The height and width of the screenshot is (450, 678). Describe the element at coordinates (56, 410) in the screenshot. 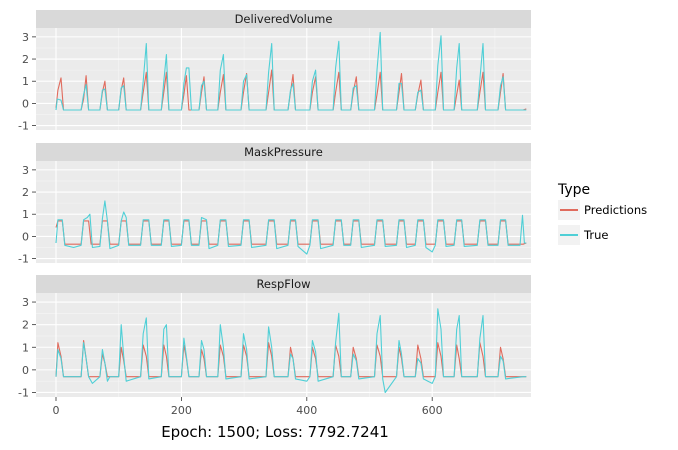

I see `x-tick-label: 0` at that location.